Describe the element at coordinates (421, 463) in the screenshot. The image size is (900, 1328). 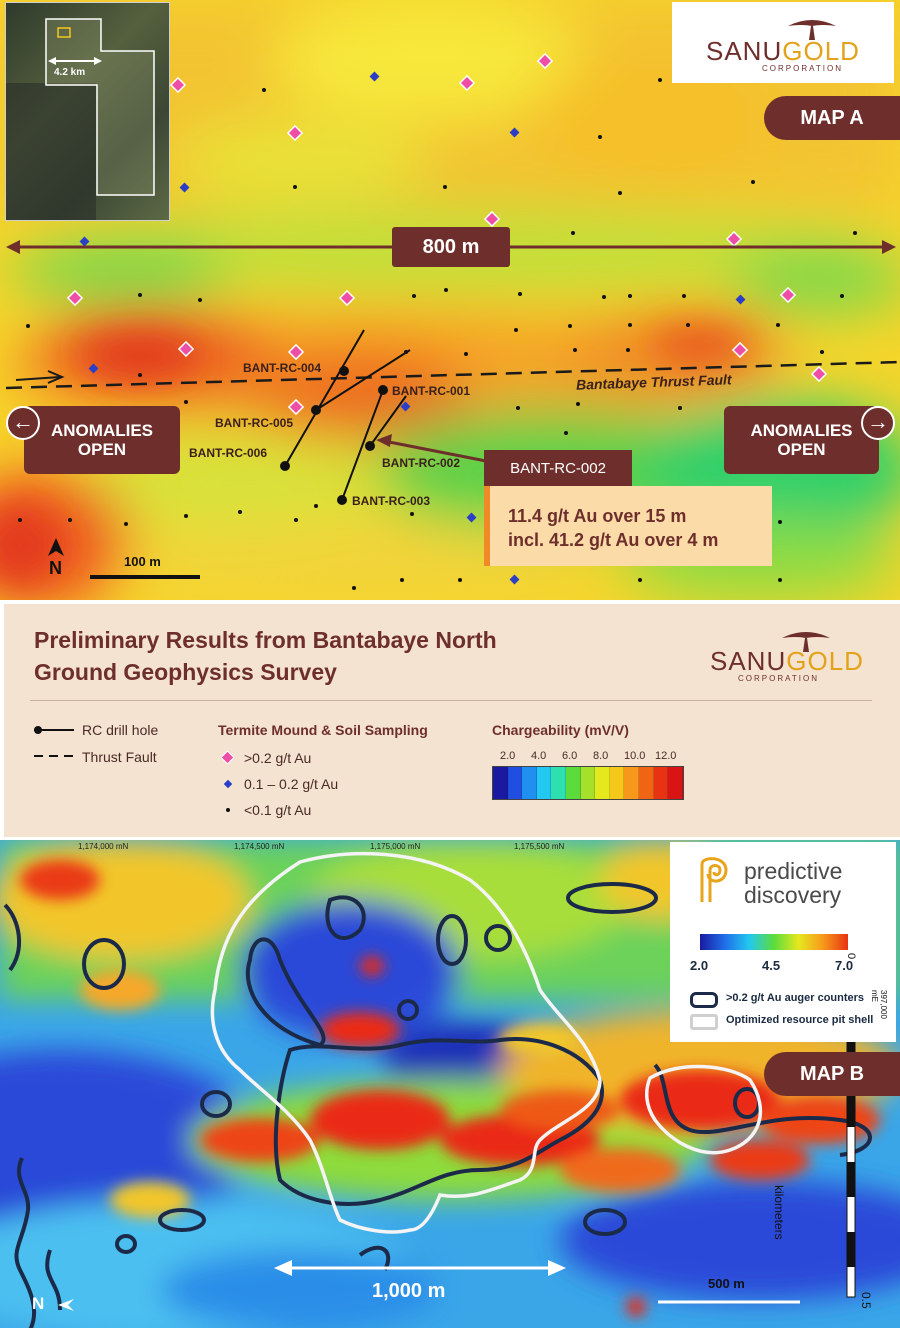
I see `drill-label-002: BANT-RC-002` at that location.